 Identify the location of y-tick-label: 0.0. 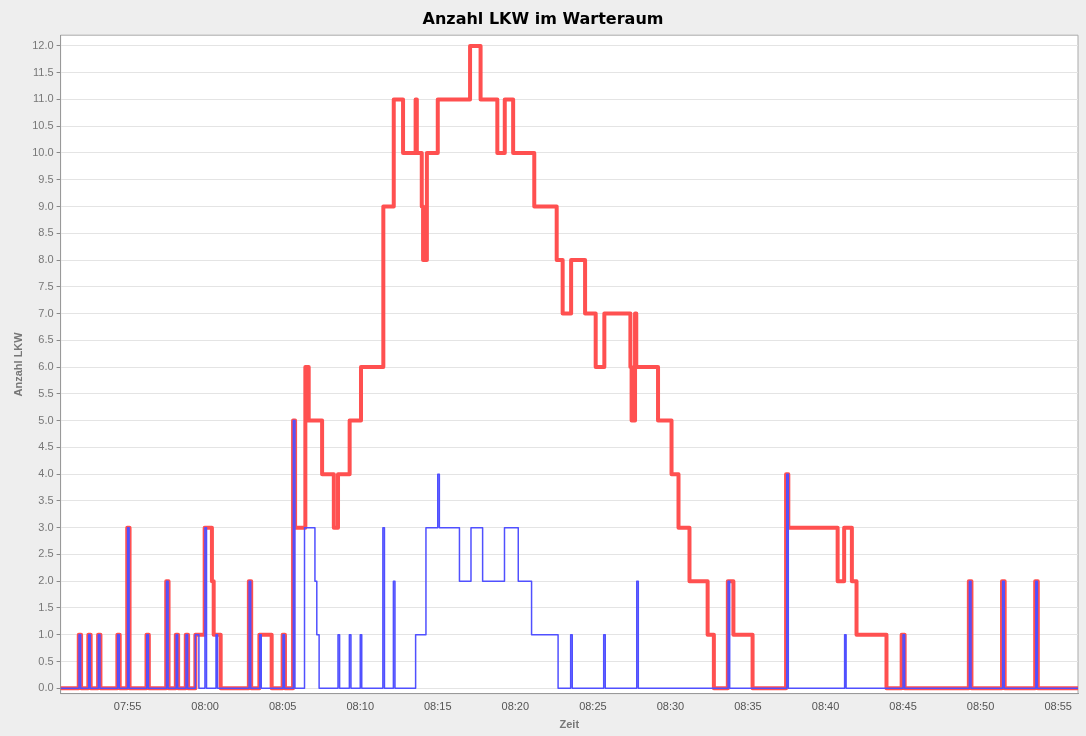
(46, 687).